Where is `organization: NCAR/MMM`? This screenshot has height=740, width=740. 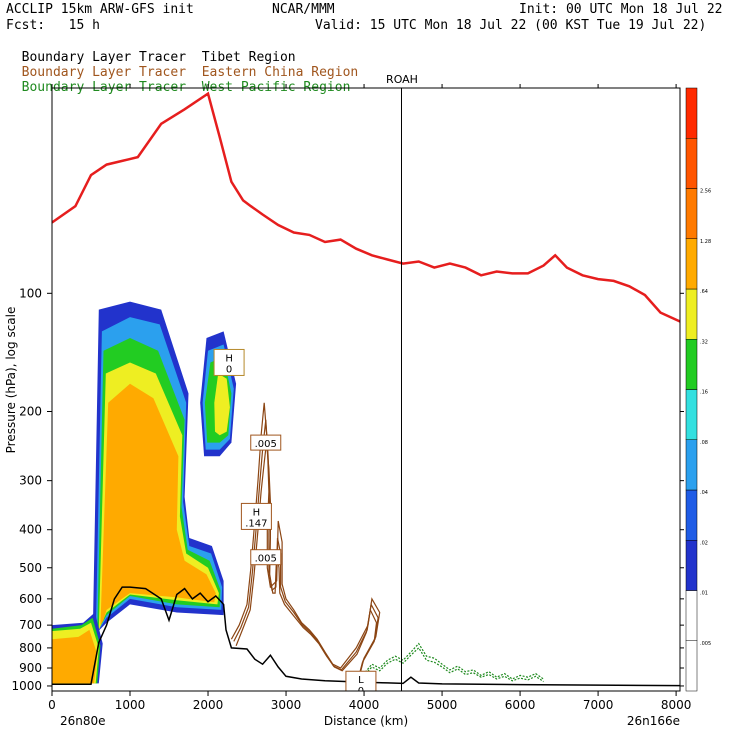 organization: NCAR/MMM is located at coordinates (303, 9).